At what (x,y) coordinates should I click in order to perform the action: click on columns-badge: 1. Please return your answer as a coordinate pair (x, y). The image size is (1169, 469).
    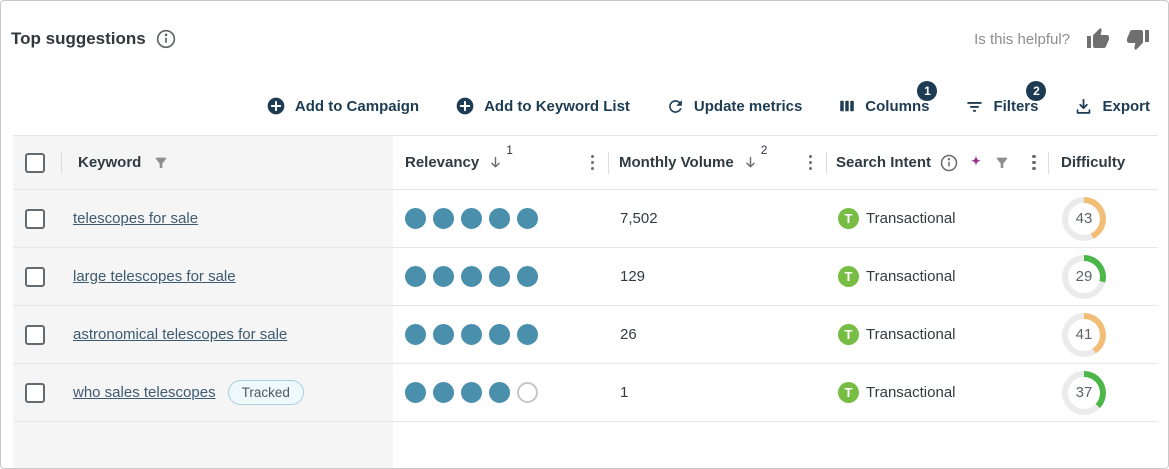
    Looking at the image, I should click on (927, 91).